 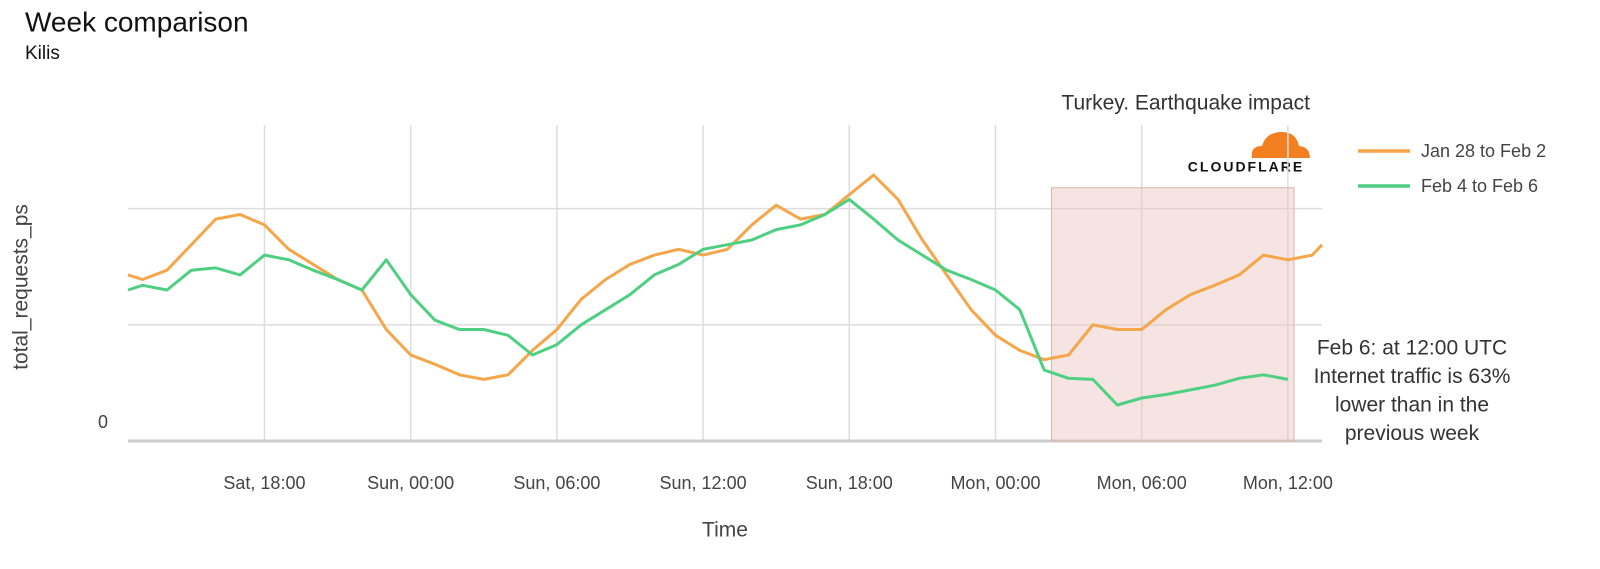 What do you see at coordinates (1479, 186) in the screenshot?
I see `legend-label: Feb 4 to Feb 6` at bounding box center [1479, 186].